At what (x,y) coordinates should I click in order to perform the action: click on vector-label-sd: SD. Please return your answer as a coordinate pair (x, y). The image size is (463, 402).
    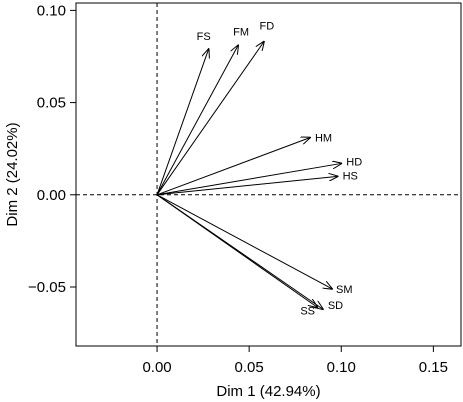
    Looking at the image, I should click on (335, 306).